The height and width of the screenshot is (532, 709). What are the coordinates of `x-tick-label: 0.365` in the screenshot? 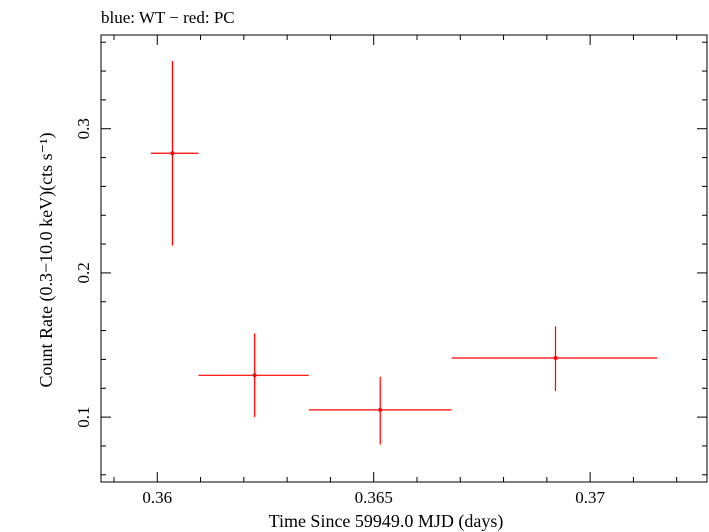 It's located at (374, 497).